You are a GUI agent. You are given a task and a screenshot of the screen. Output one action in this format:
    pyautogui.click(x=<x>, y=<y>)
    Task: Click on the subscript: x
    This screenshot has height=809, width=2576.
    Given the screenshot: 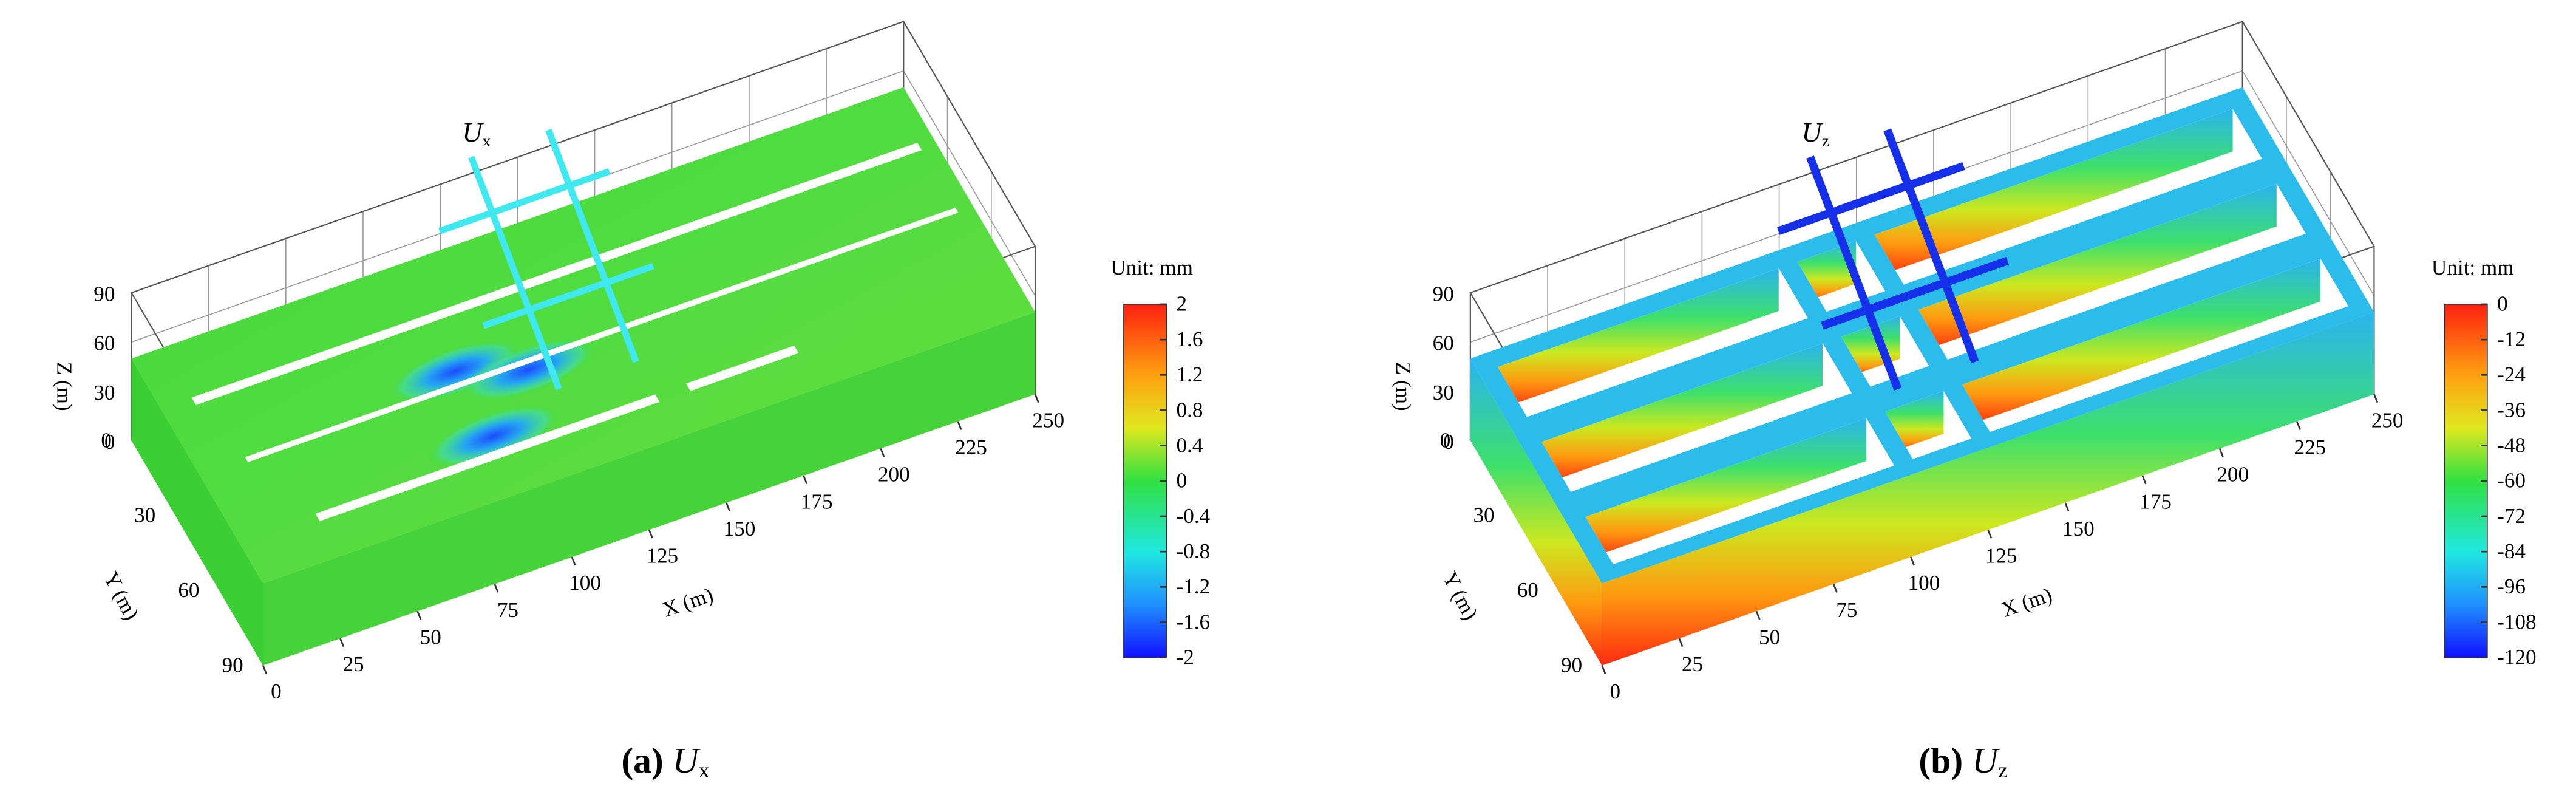 What is the action you would take?
    pyautogui.click(x=704, y=770)
    